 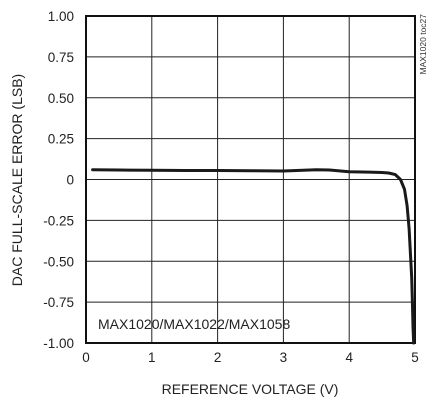 What do you see at coordinates (58, 180) in the screenshot?
I see `y-tick-labels: 1.00 0.75 0.50 0.25 0 -0.25 -0.50 -0.75 -1.00` at bounding box center [58, 180].